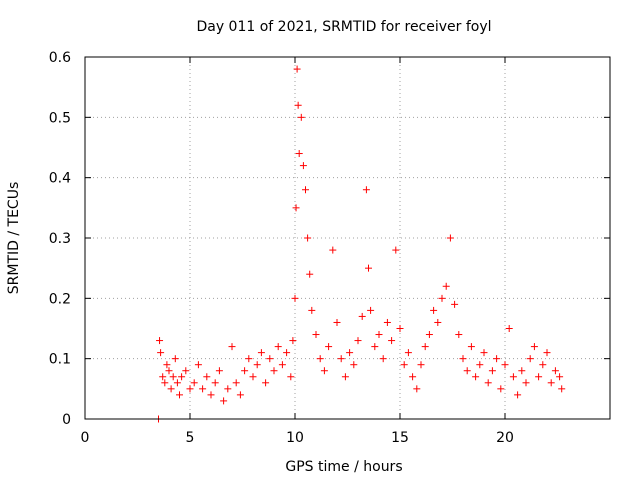 This screenshot has width=640, height=480. I want to click on y-tick-label: 0.3, so click(60, 239).